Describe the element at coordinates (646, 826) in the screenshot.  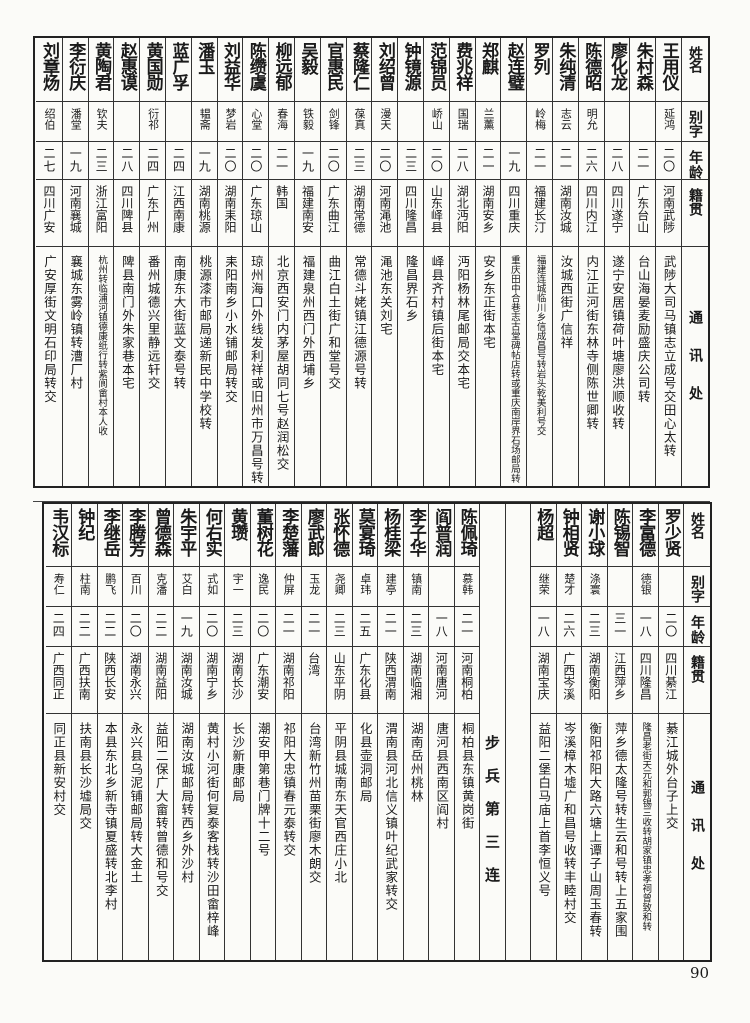
I see `addr-text: 隆昌老街天元和郭锡三收转胡家镇忠孝祠曾致和转` at that location.